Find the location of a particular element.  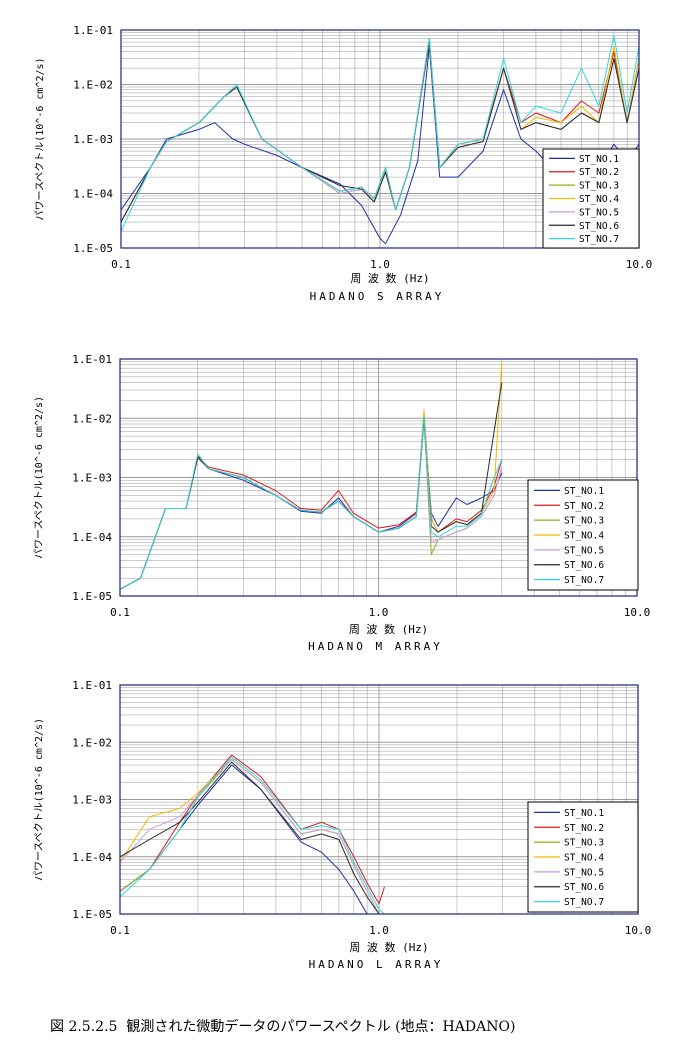

series-line-stno3 is located at coordinates (311, 503).